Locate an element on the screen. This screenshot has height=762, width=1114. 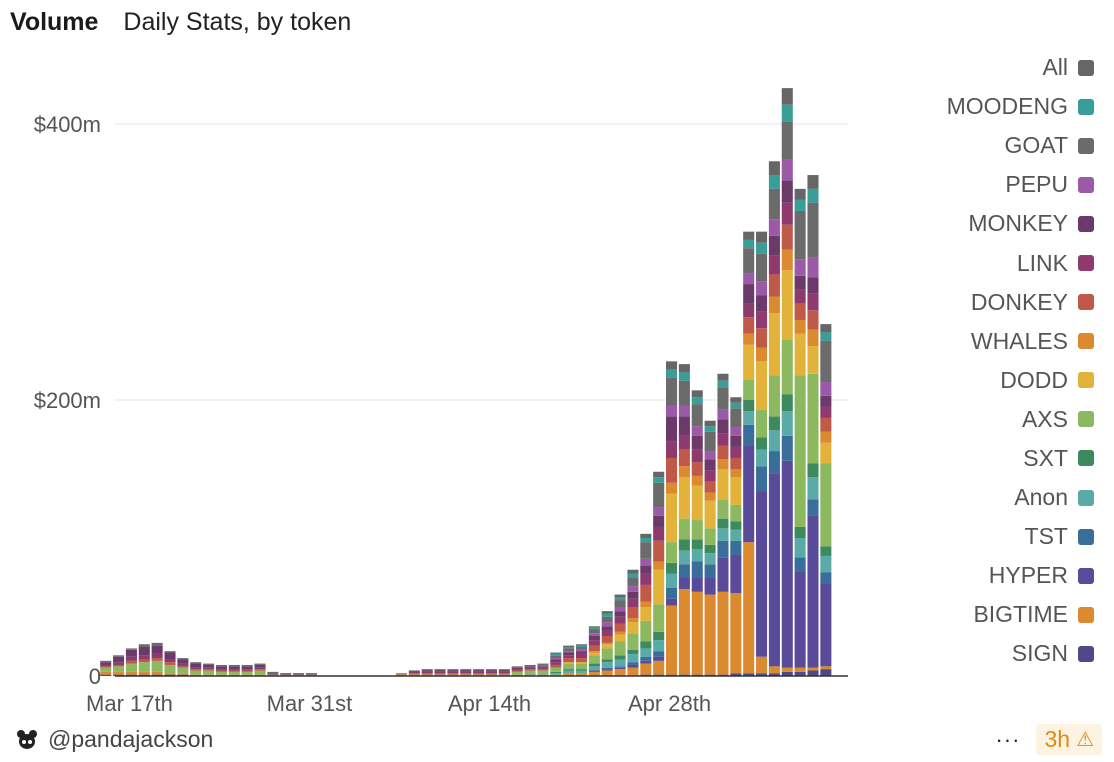
legend-item: LINK is located at coordinates (984, 262).